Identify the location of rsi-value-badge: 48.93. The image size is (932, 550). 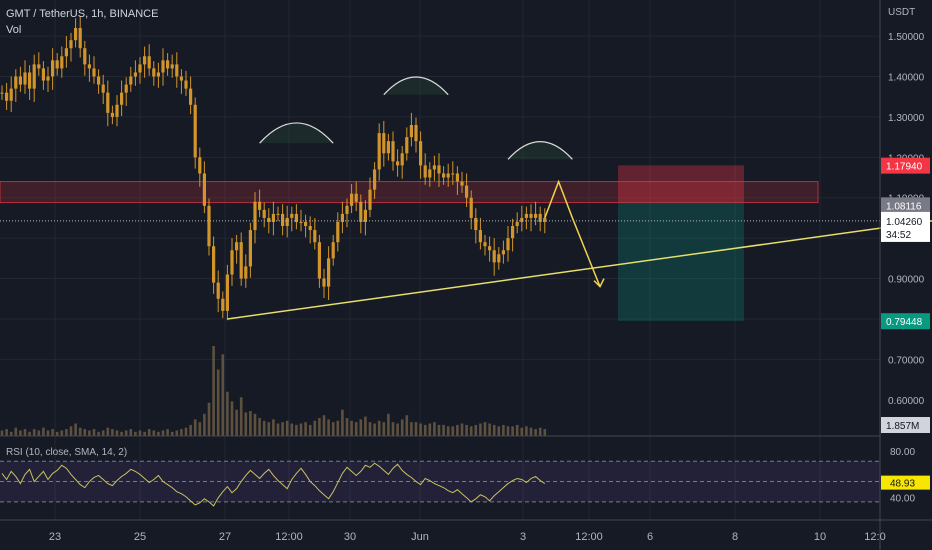
(902, 484).